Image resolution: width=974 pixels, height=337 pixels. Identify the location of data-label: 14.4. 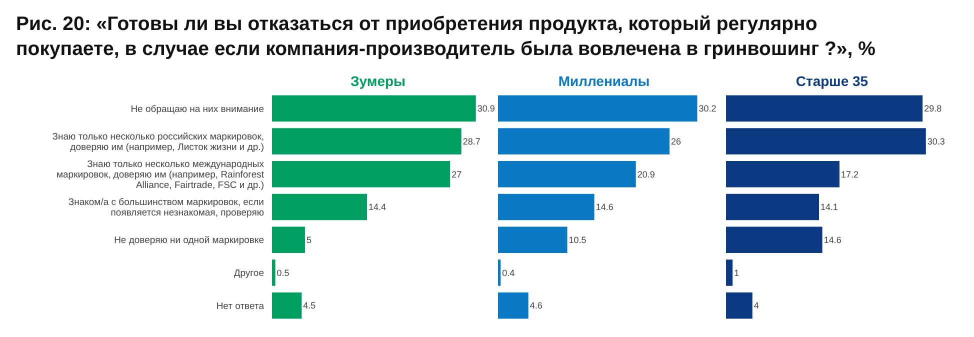
(377, 207).